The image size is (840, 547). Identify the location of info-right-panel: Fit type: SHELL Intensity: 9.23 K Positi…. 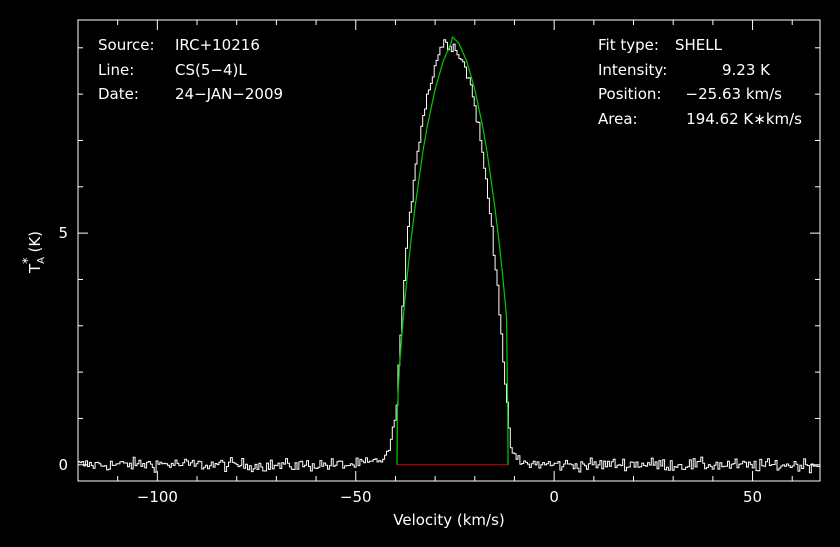
(700, 82).